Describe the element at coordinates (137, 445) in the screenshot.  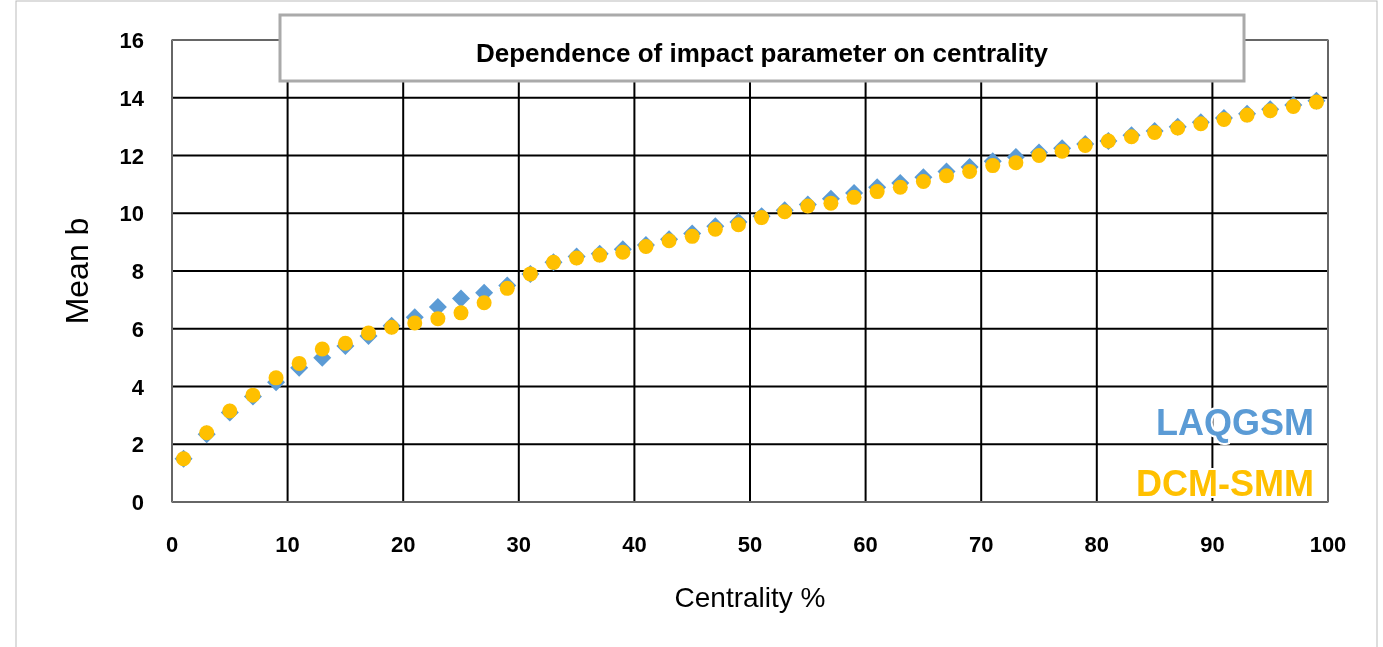
I see `y-tick-label: 2` at that location.